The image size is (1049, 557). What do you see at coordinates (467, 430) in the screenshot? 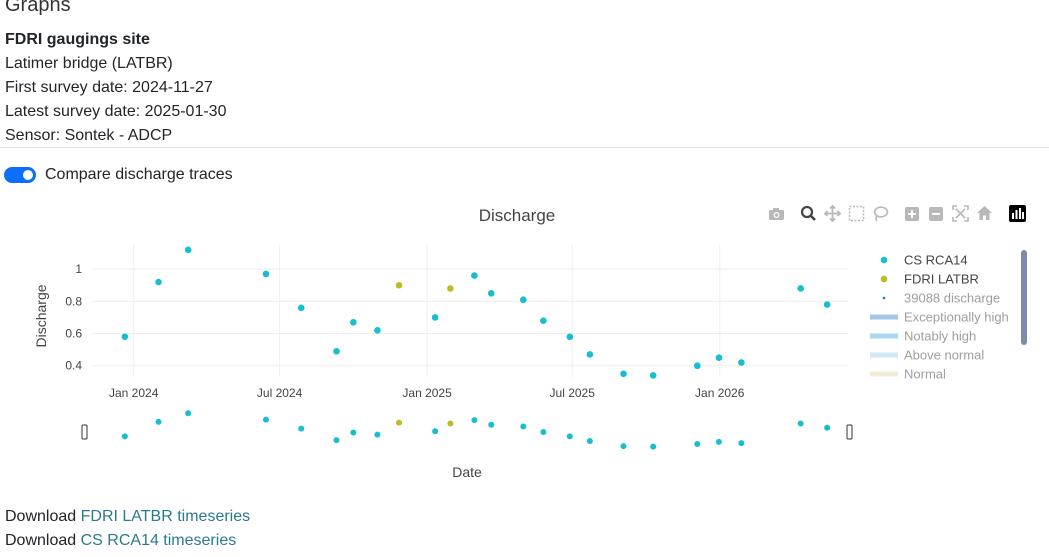
I see `range-slider` at bounding box center [467, 430].